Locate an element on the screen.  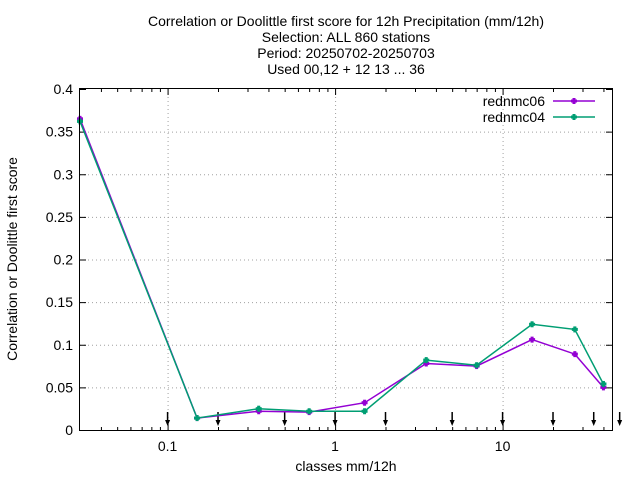
legend-marker-rednmc04 is located at coordinates (574, 117).